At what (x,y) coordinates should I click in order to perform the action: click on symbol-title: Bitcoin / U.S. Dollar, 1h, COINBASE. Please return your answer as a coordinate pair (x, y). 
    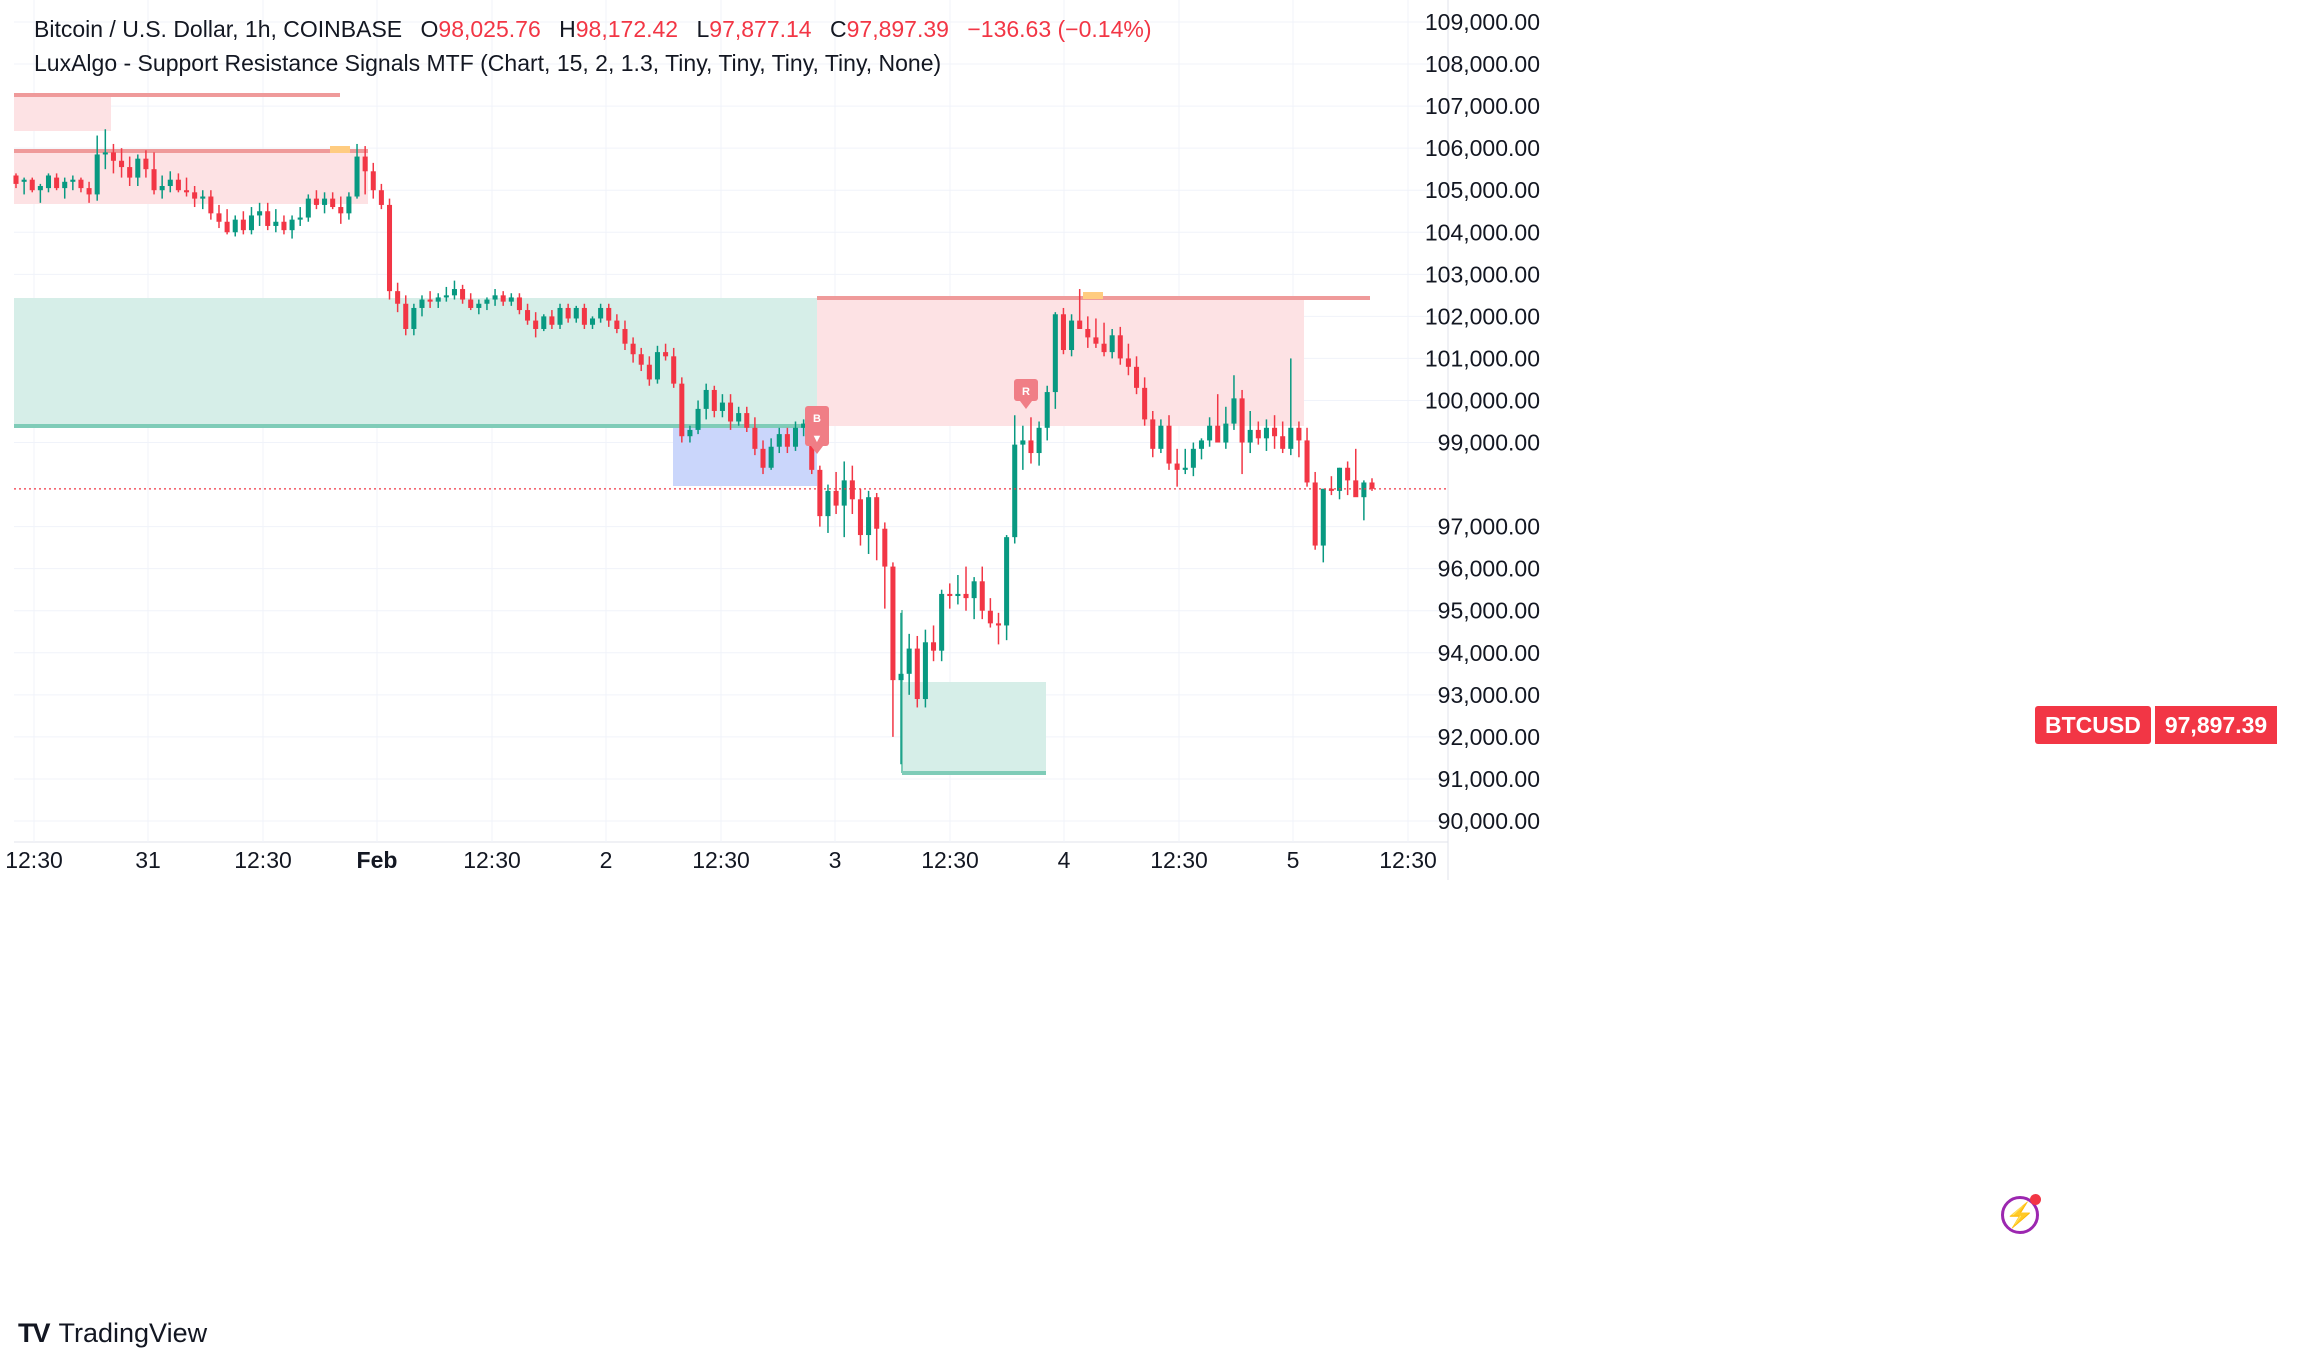
    Looking at the image, I should click on (218, 29).